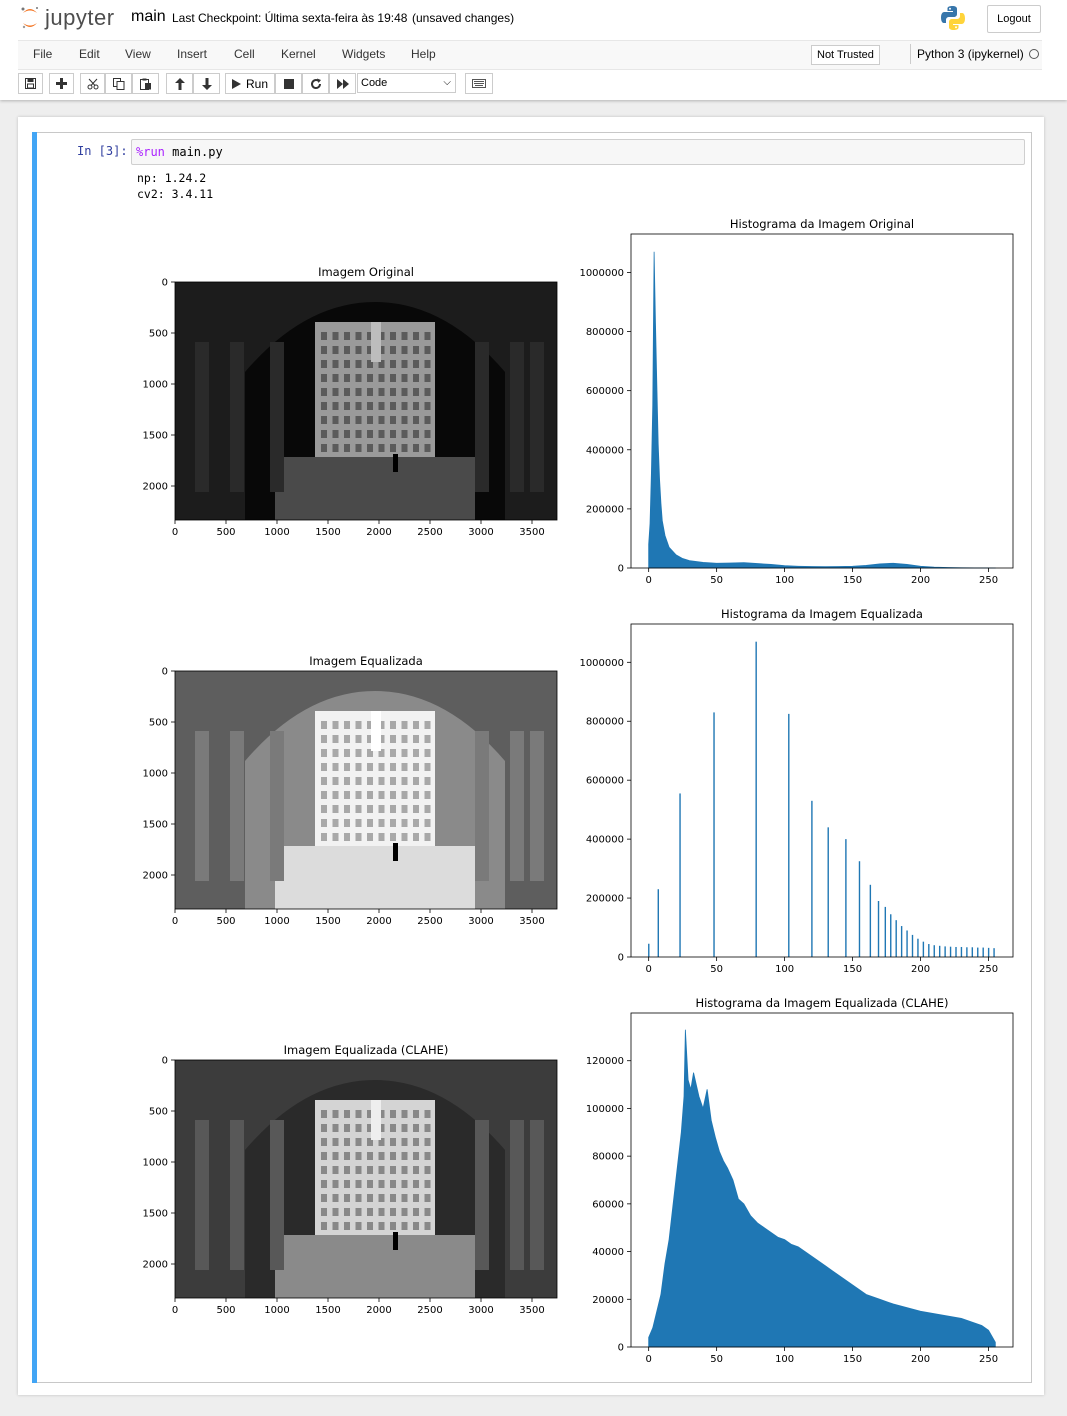 The image size is (1067, 1416). Describe the element at coordinates (148, 16) in the screenshot. I see `notebook-name: main` at that location.